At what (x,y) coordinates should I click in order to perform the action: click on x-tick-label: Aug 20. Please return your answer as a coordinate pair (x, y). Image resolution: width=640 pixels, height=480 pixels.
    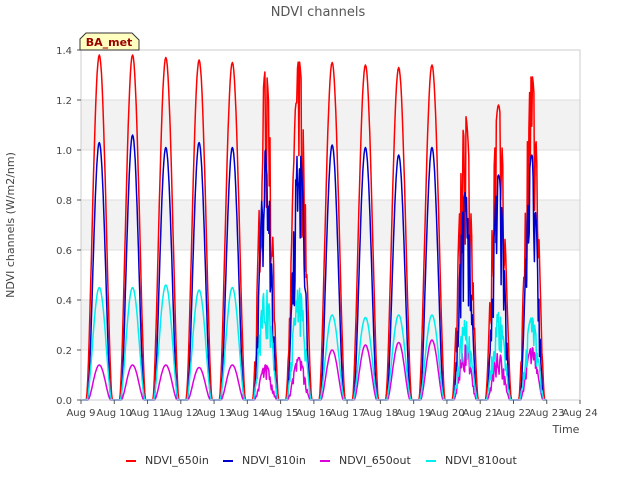
    Looking at the image, I should click on (446, 413).